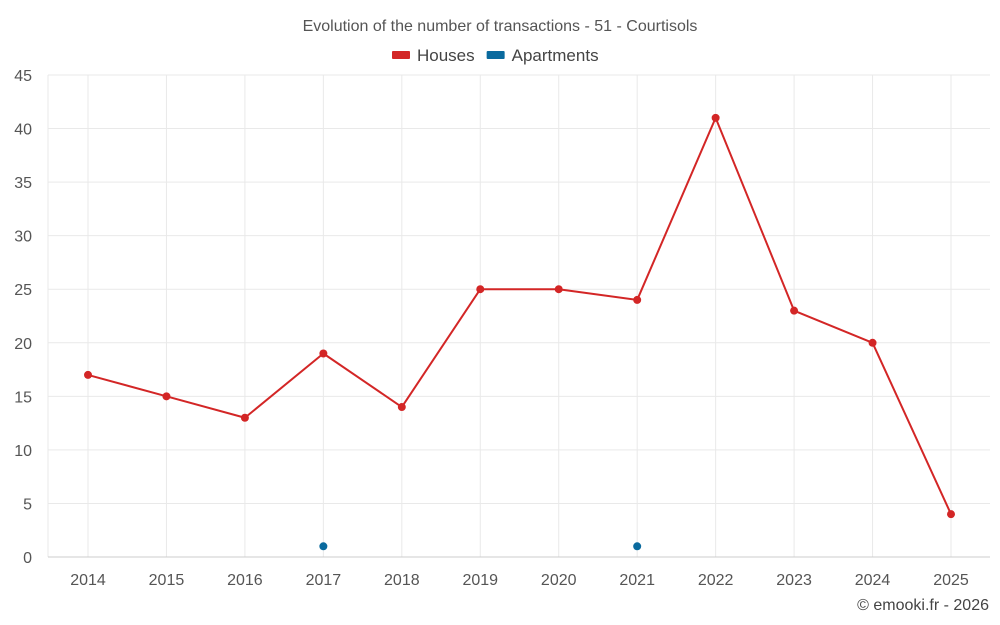 The image size is (1000, 625). I want to click on legend-item-apartments: Apartments, so click(542, 55).